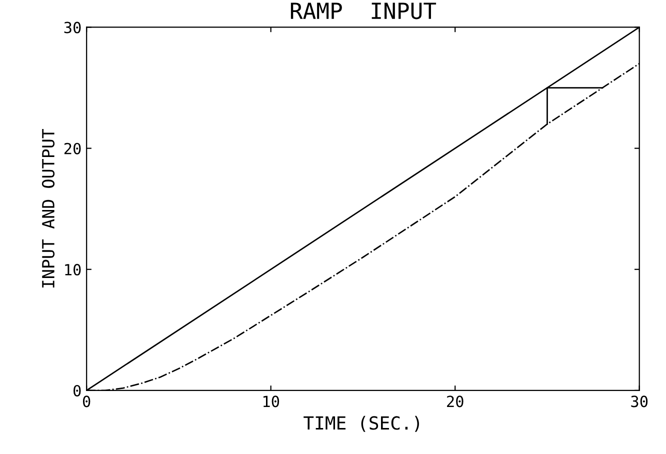 The image size is (666, 454). I want to click on x-axis-title: TIME (SEC.), so click(362, 424).